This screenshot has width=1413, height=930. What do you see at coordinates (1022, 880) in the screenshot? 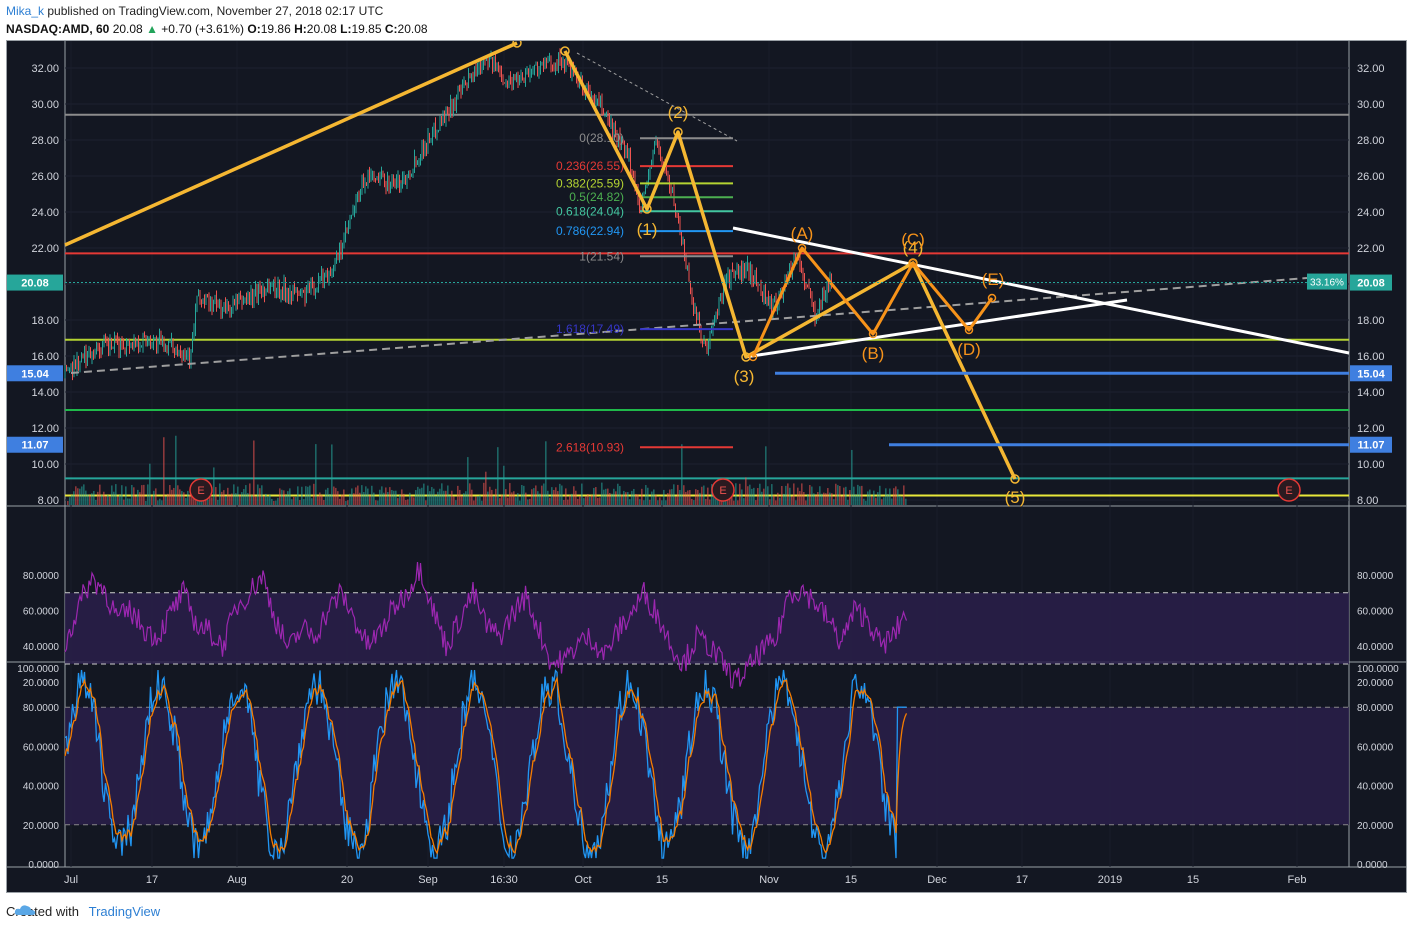
I see `x-tick-label: 17` at bounding box center [1022, 880].